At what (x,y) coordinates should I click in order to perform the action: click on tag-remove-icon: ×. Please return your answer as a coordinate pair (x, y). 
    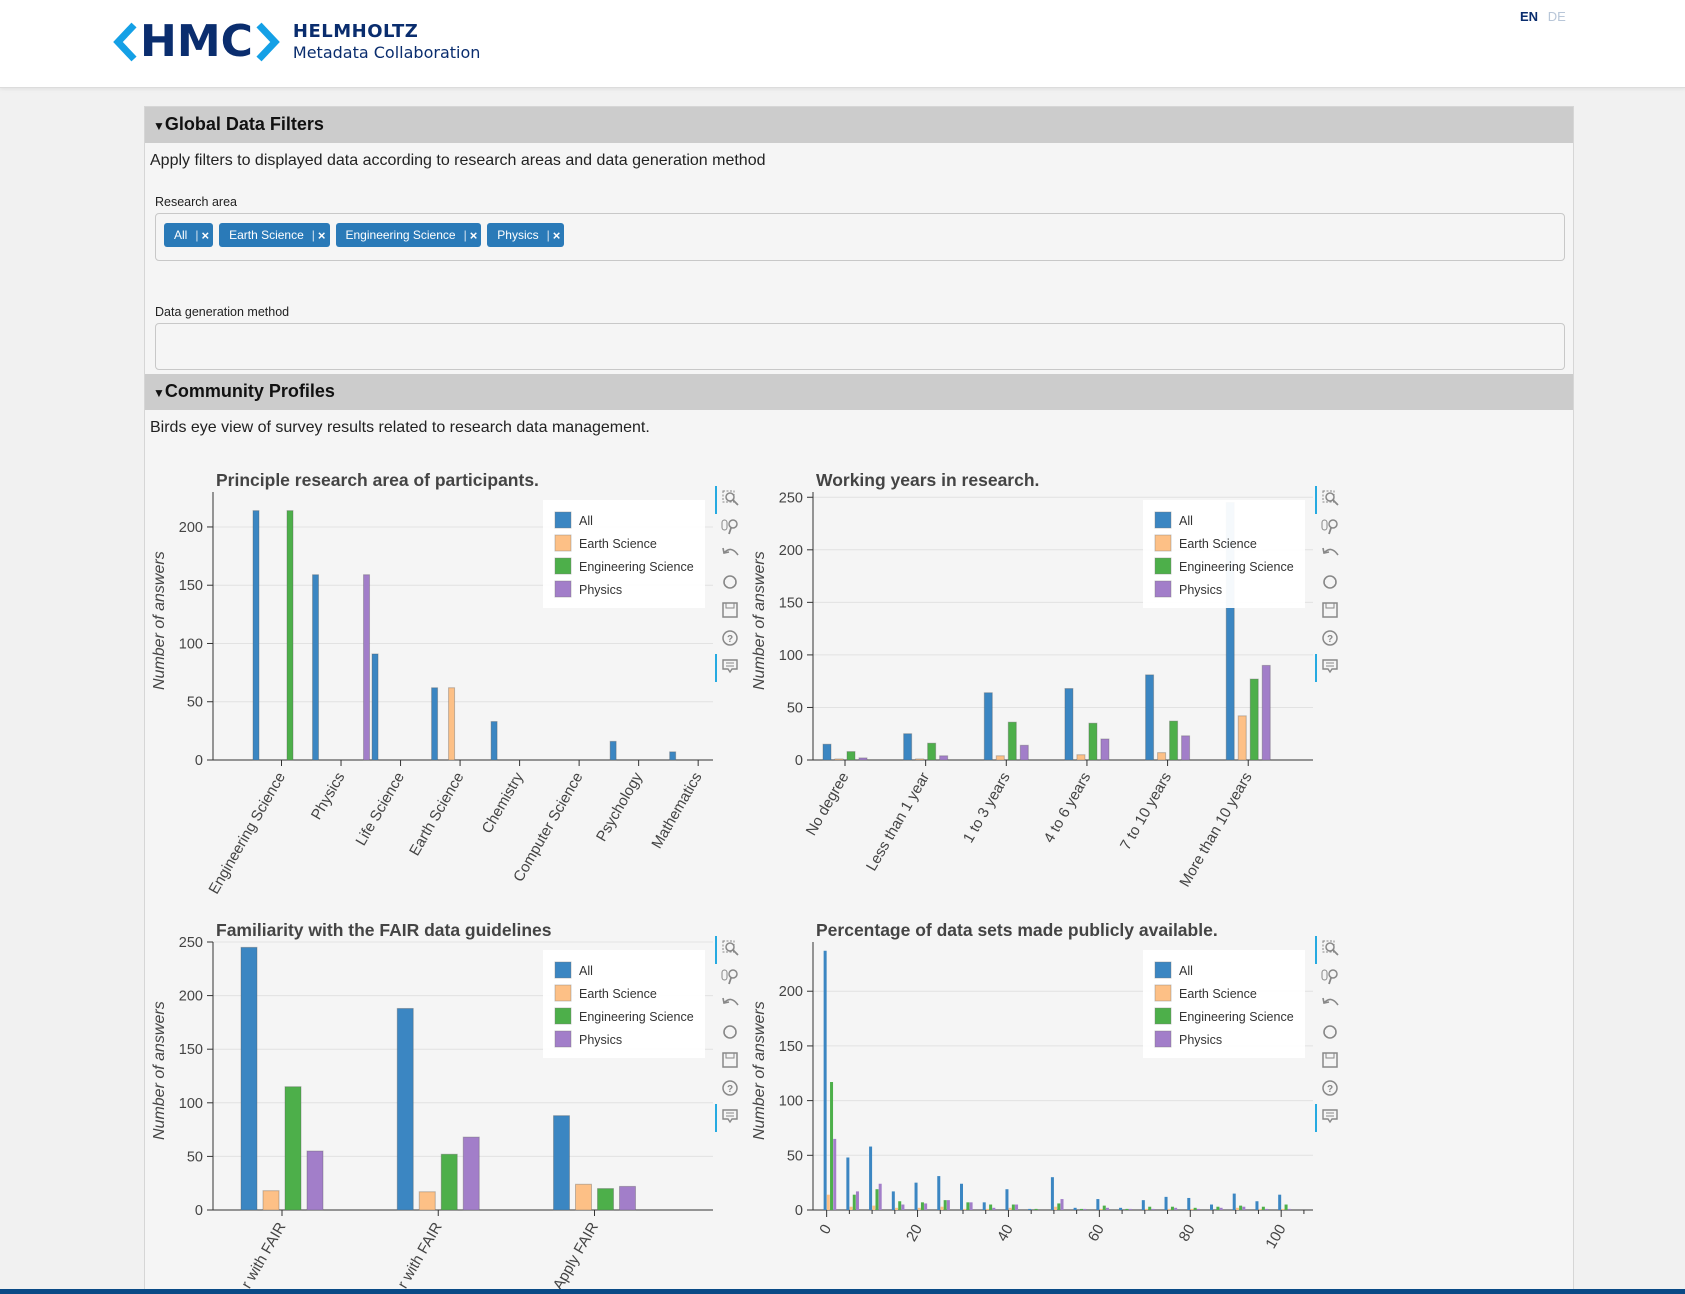
    Looking at the image, I should click on (556, 235).